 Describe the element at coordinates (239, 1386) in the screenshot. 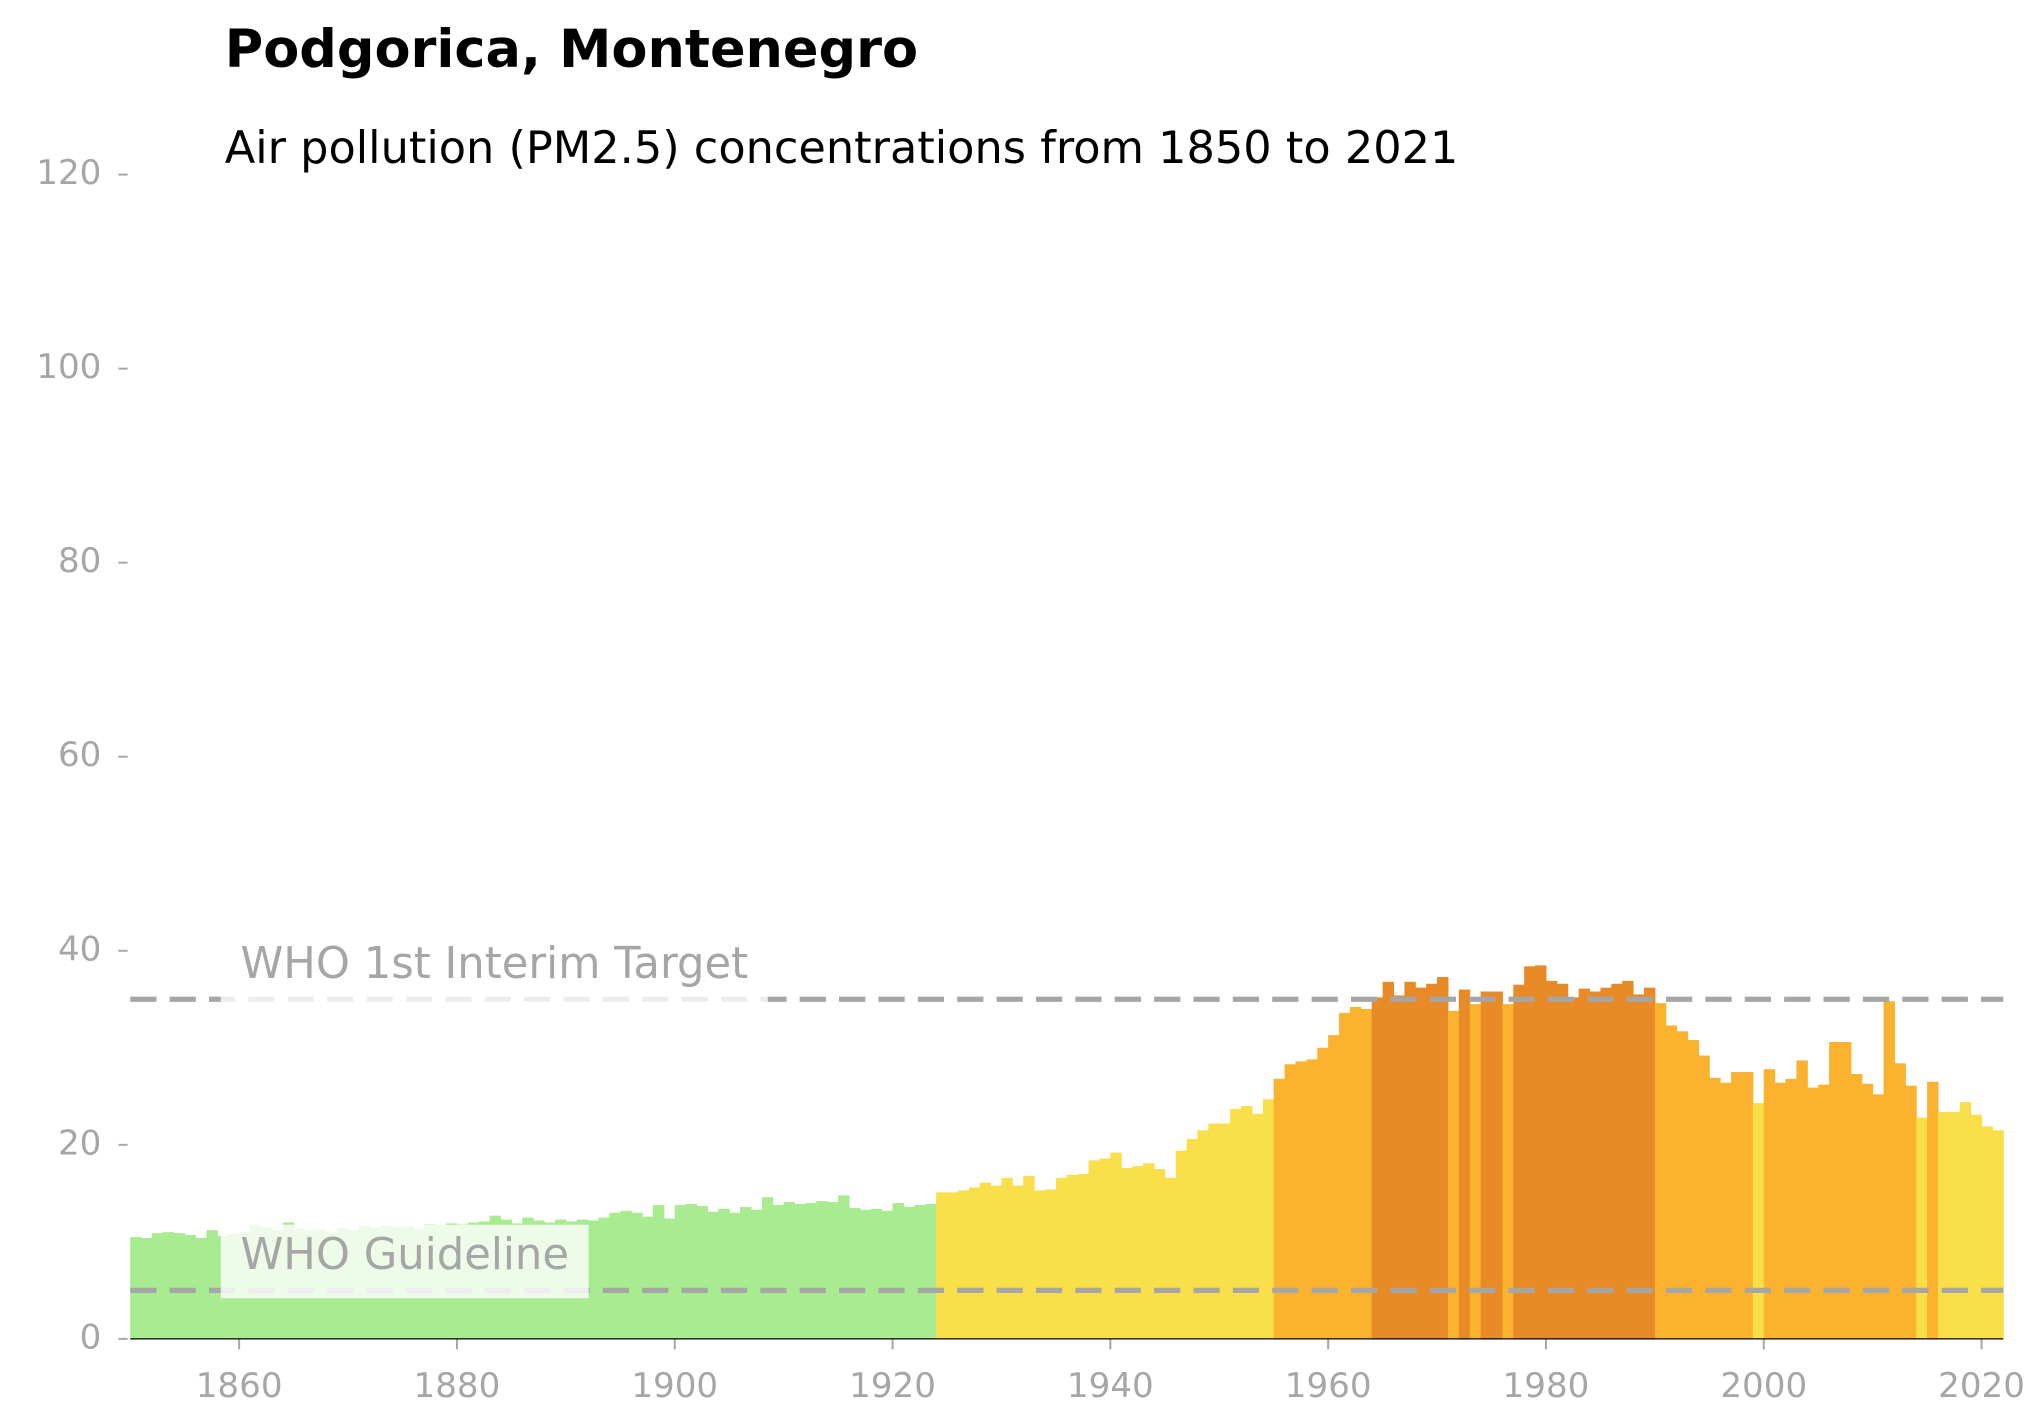

I see `x-tick-label: 1860` at that location.